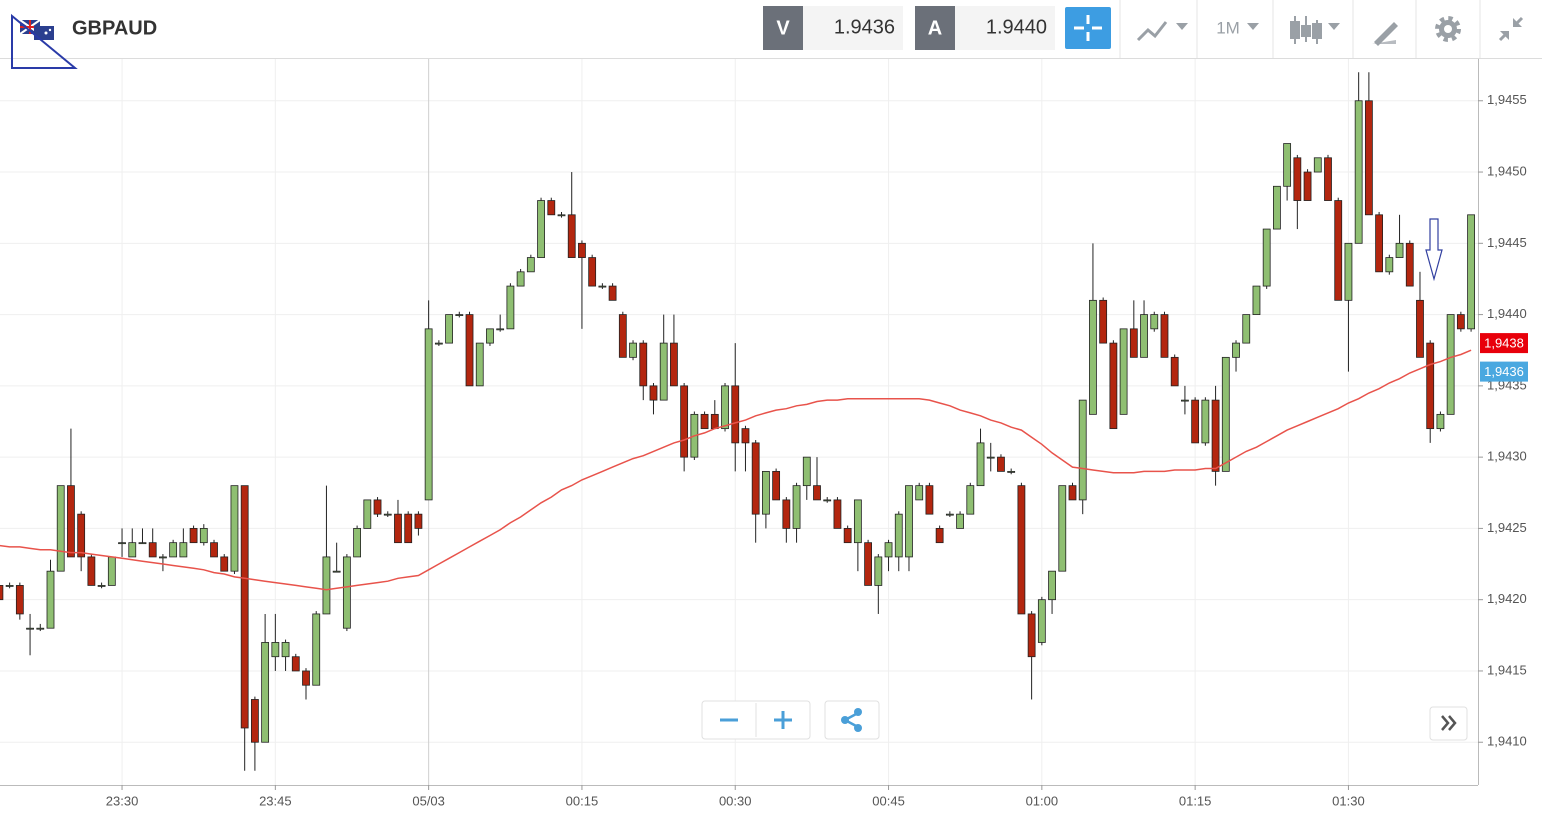  I want to click on bid-tag, so click(783, 28).